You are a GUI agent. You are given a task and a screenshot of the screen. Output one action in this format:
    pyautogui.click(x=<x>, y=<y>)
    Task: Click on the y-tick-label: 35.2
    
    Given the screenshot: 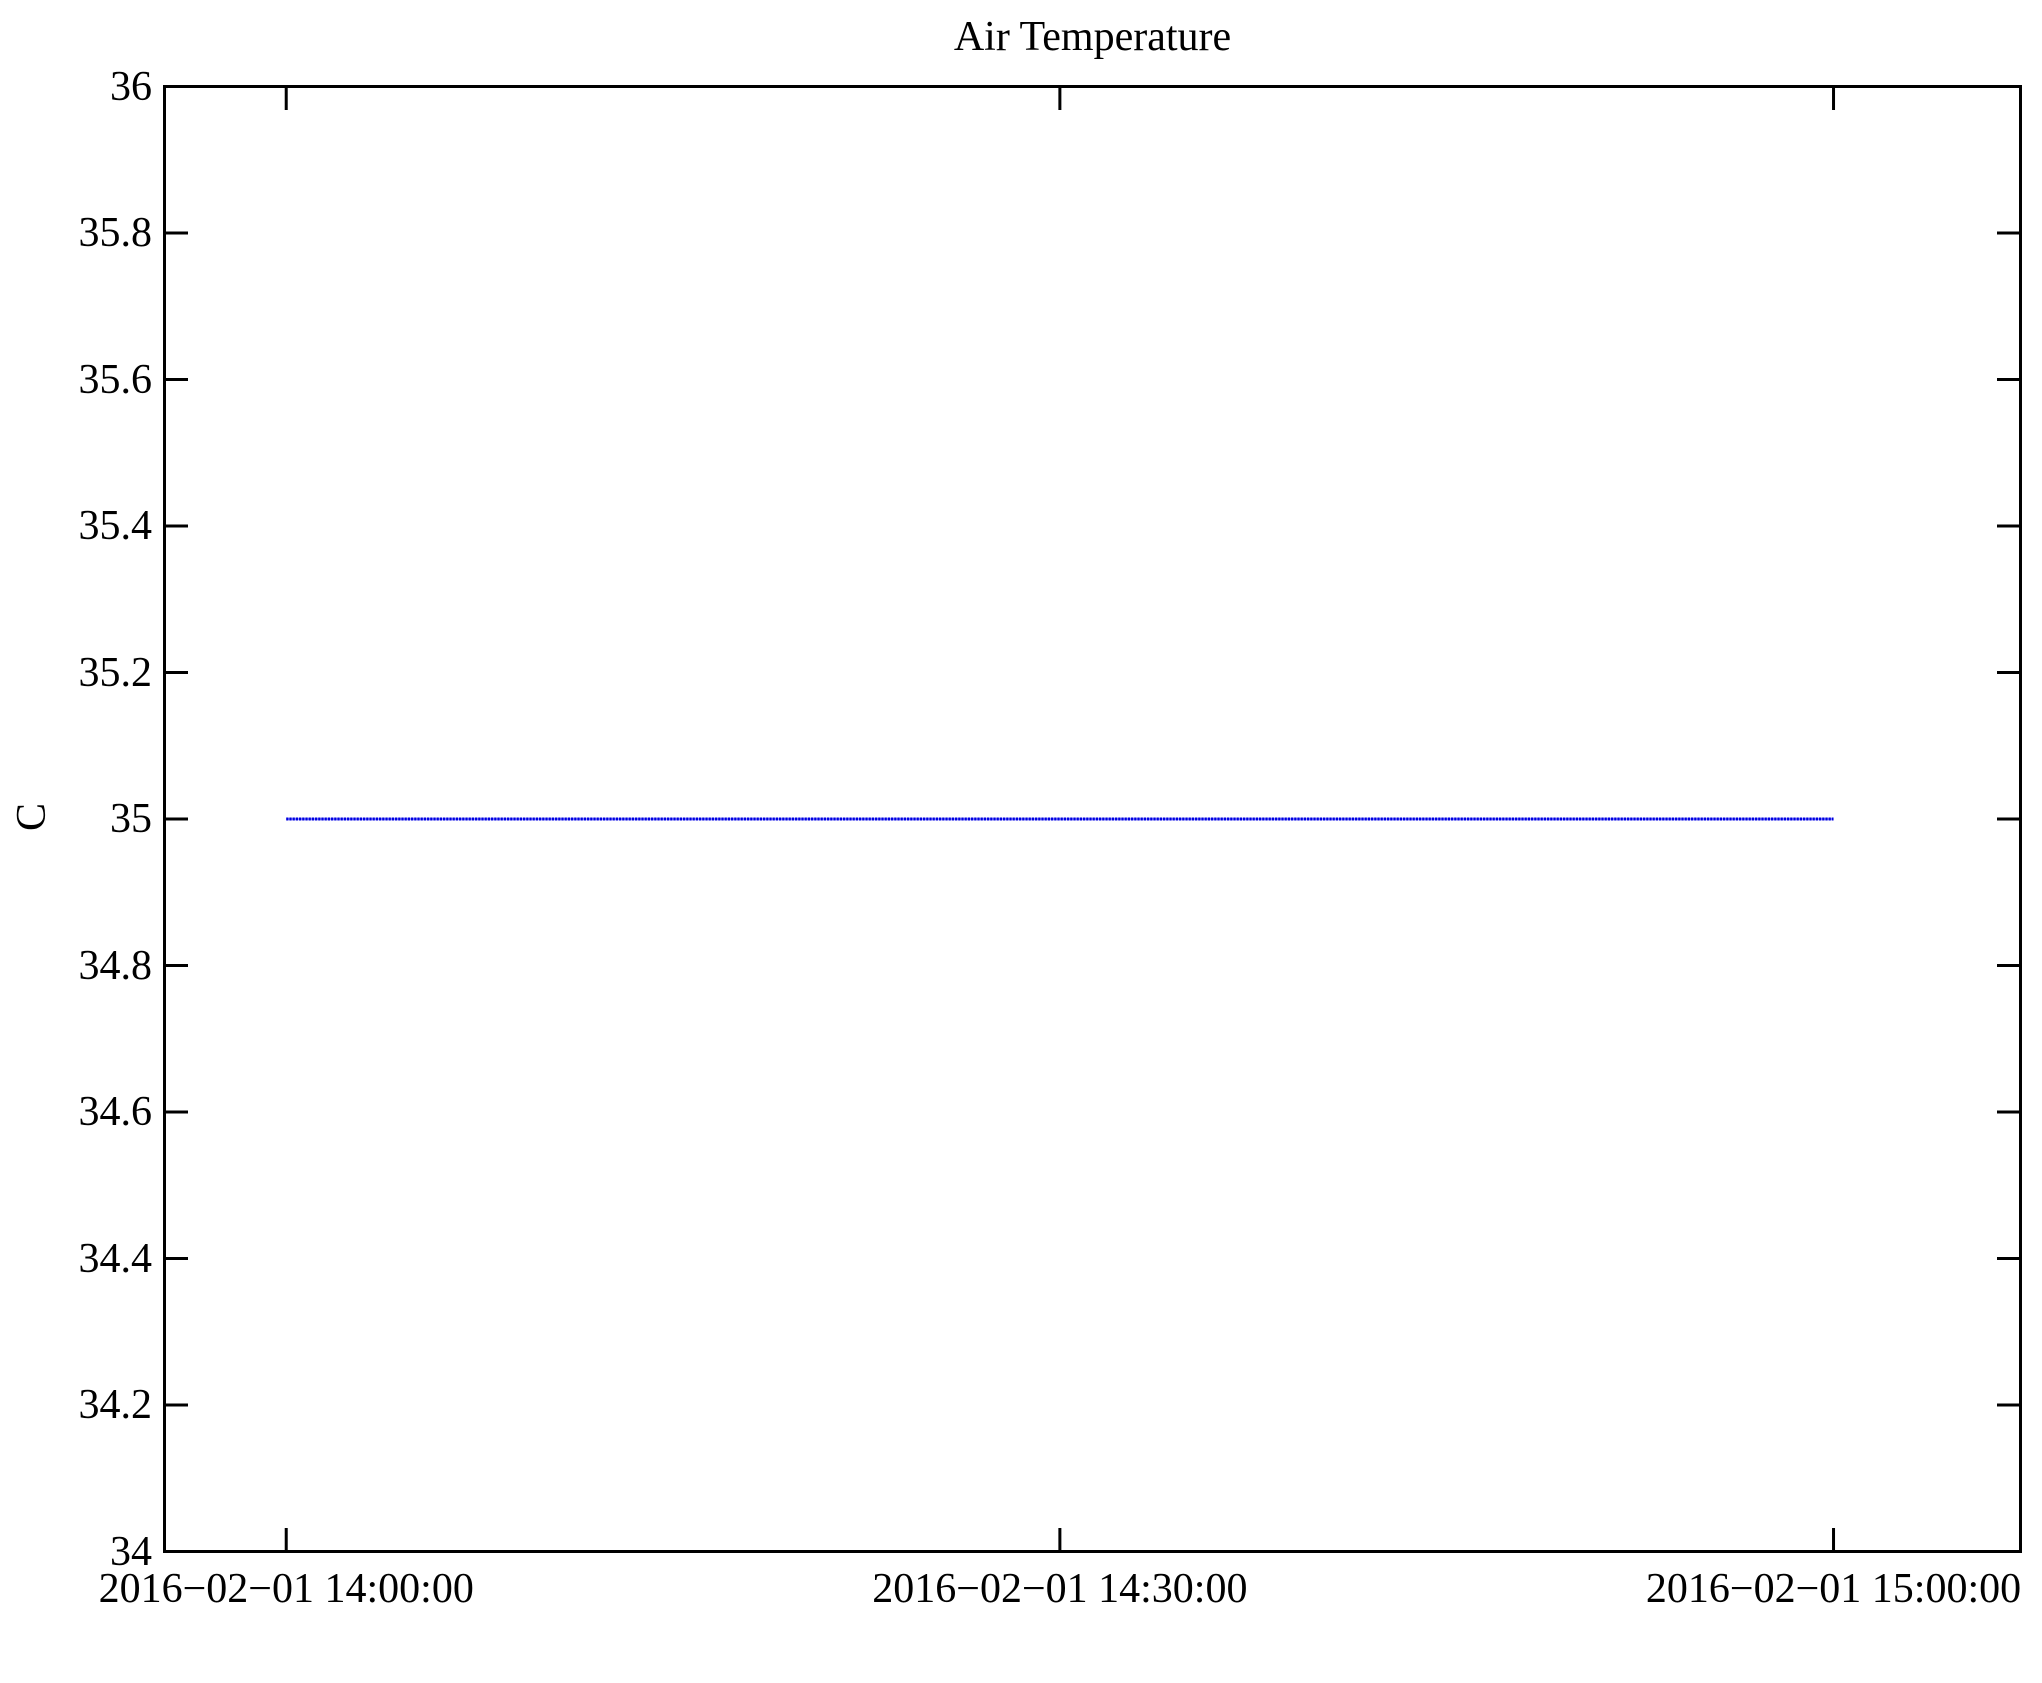 What is the action you would take?
    pyautogui.click(x=115, y=672)
    